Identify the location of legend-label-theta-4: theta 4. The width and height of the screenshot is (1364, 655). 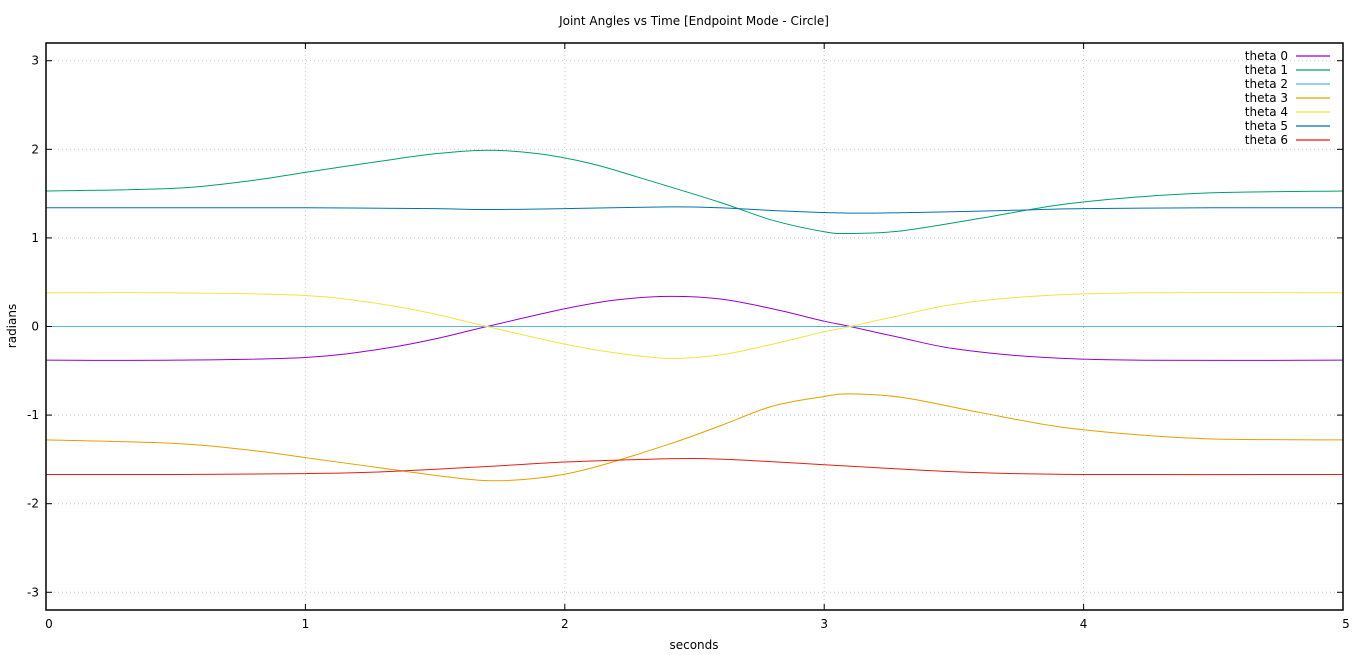
(1266, 112).